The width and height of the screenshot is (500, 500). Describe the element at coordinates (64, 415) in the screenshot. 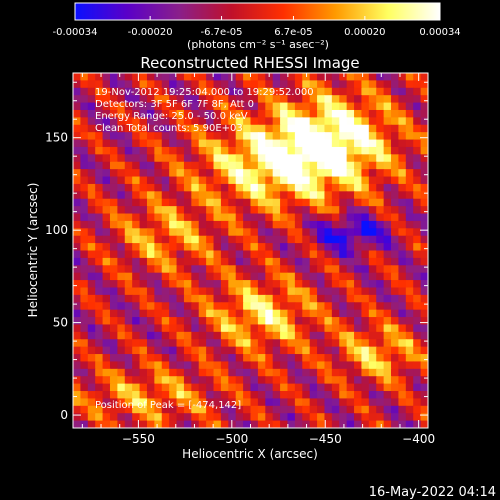

I see `y-tick-label: 0` at that location.